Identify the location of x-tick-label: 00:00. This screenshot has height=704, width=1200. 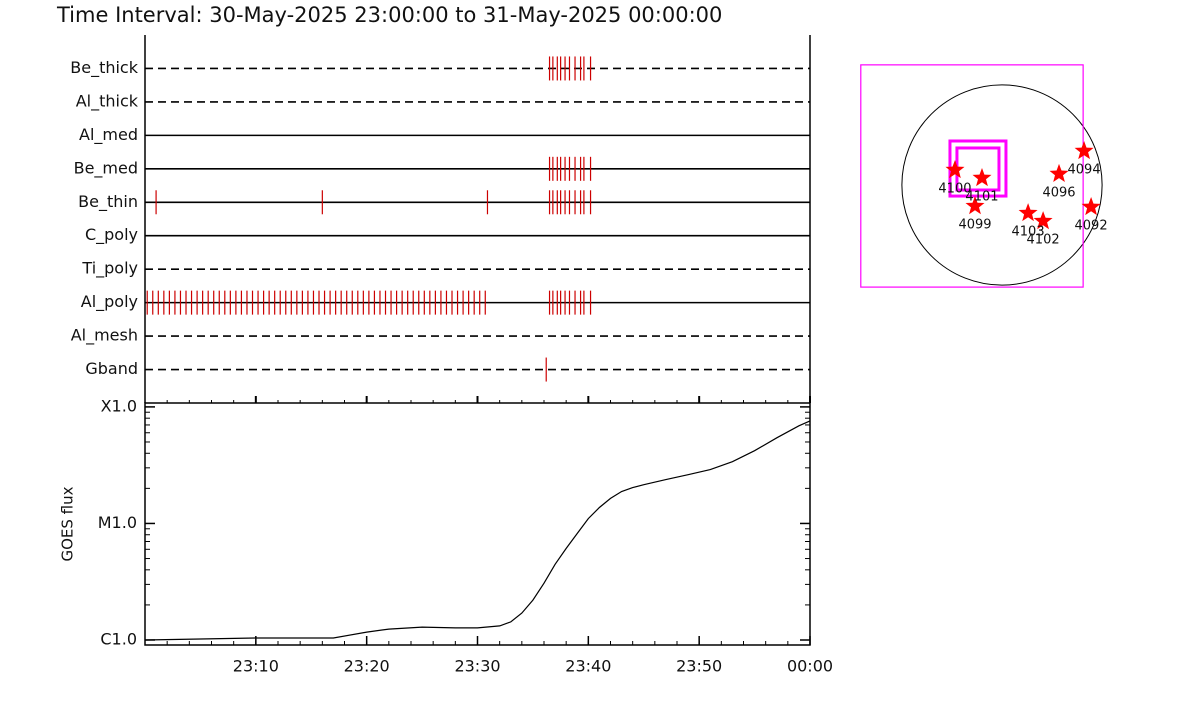
(810, 666).